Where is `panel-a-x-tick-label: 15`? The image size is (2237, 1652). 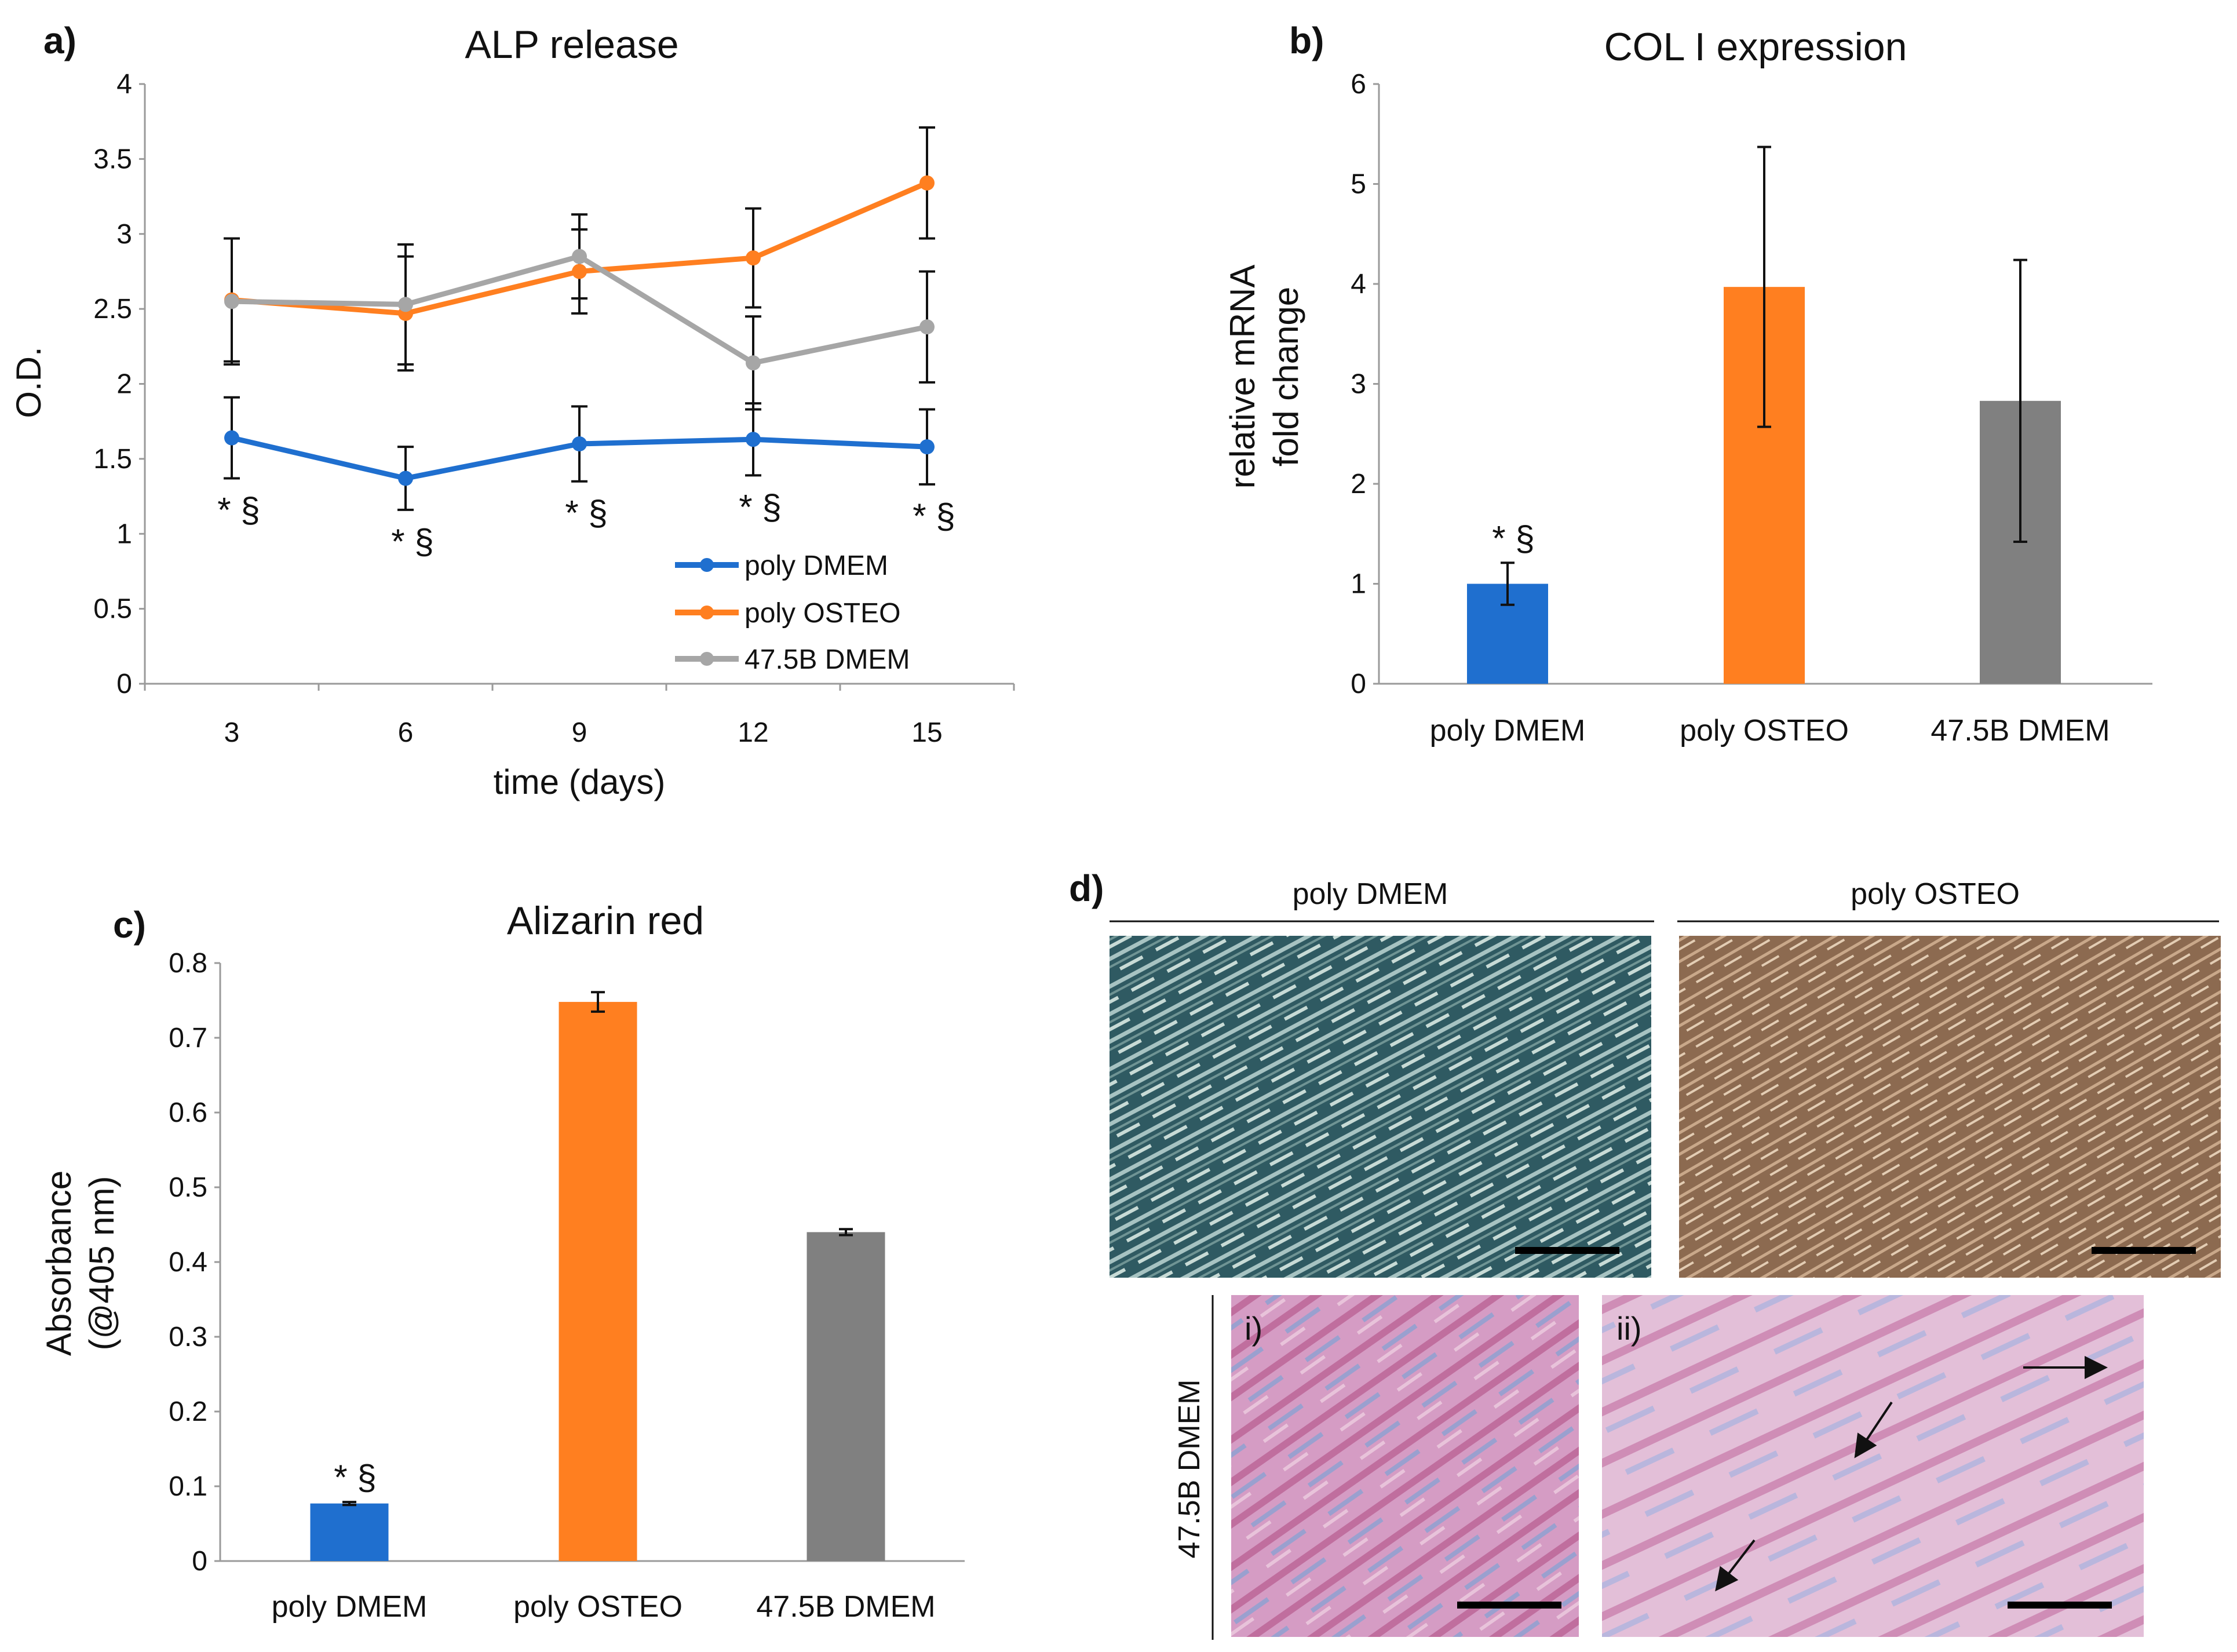 panel-a-x-tick-label: 15 is located at coordinates (927, 732).